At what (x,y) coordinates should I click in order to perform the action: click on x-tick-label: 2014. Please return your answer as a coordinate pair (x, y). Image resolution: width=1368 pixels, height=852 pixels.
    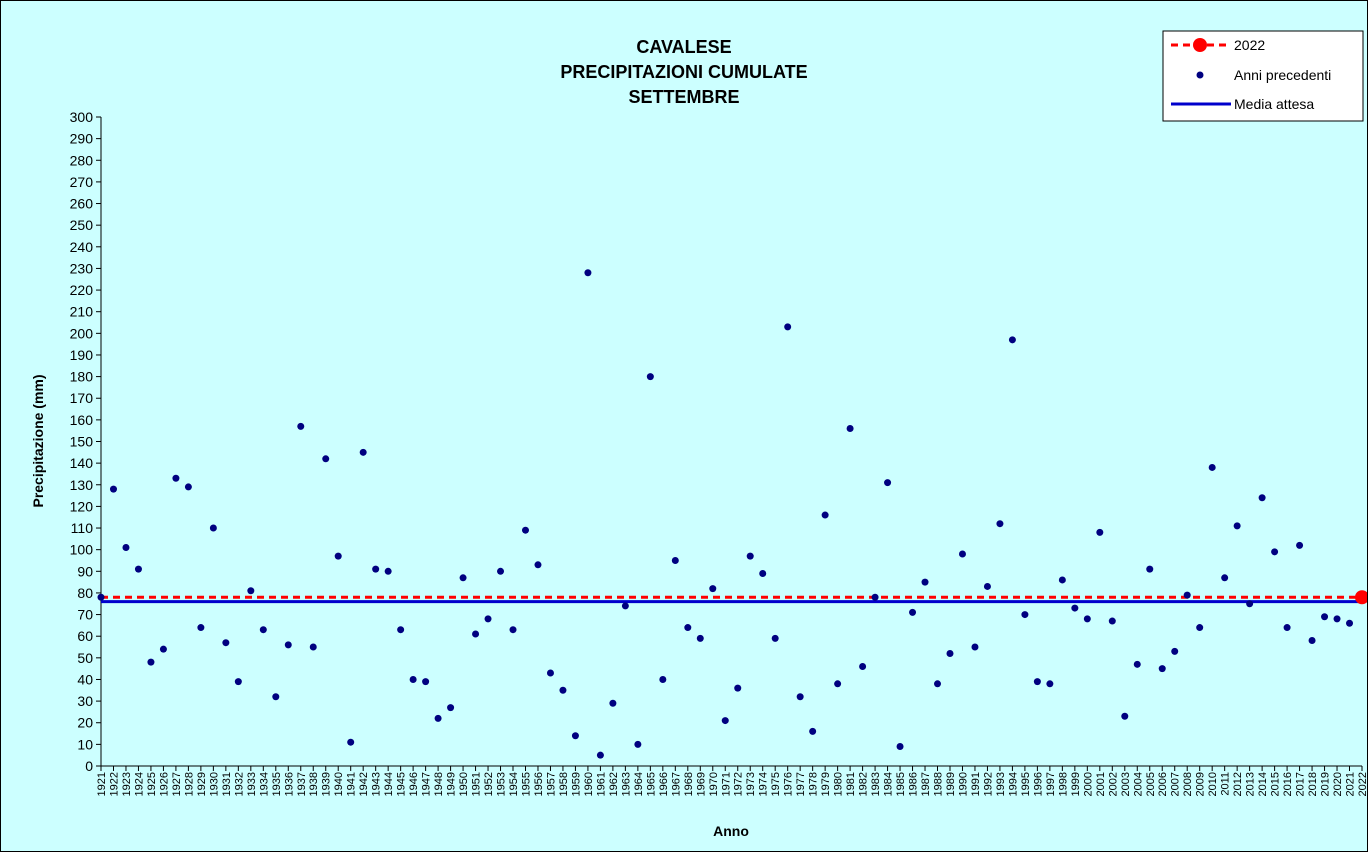
    Looking at the image, I should click on (1263, 784).